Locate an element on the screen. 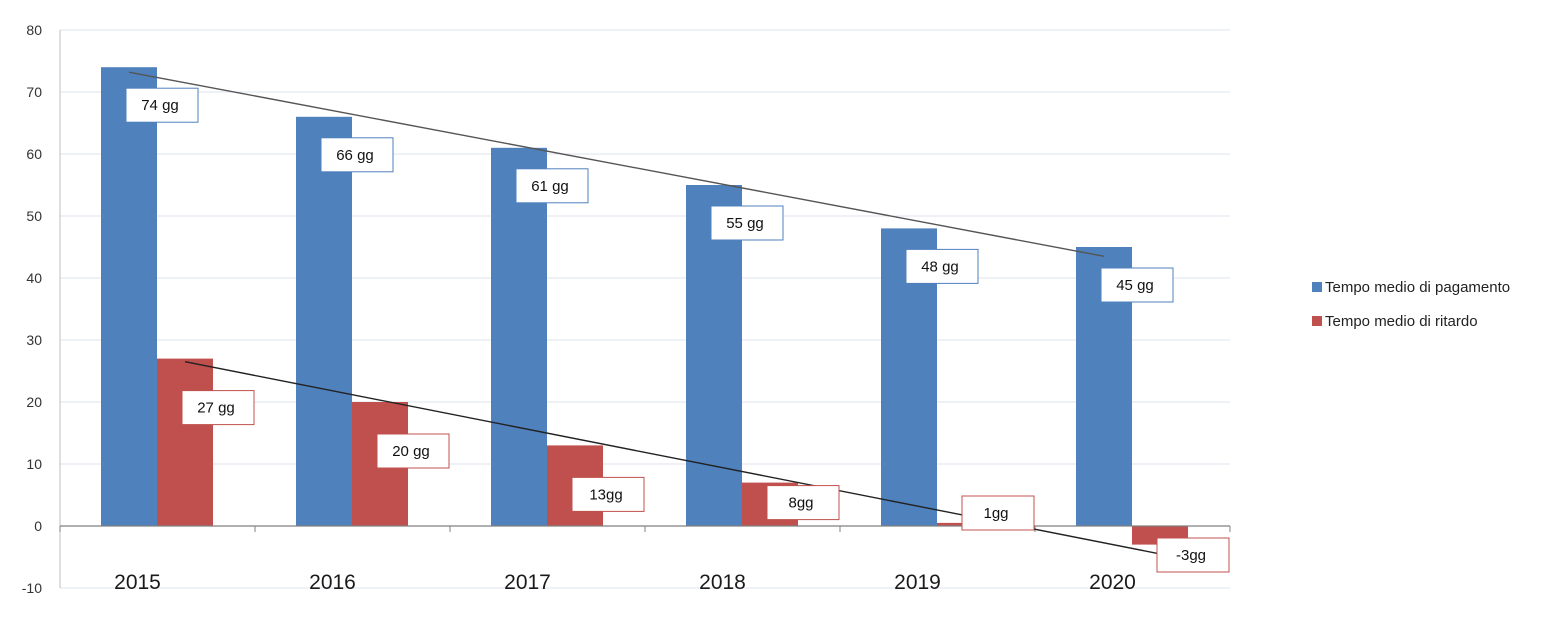  data-label-text: -3gg is located at coordinates (1191, 555).